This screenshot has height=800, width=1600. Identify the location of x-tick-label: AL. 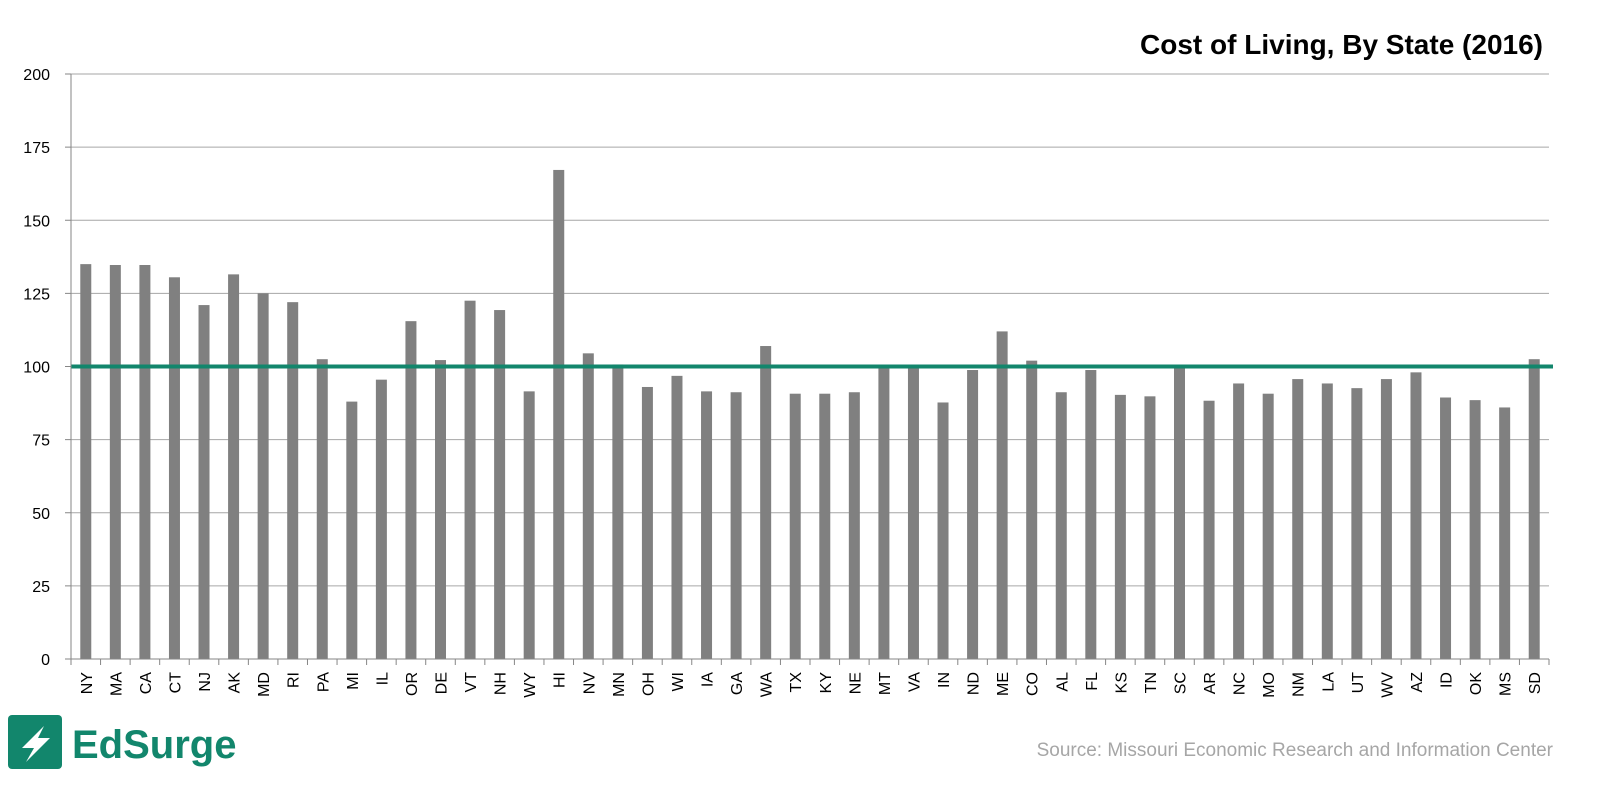
(1062, 682).